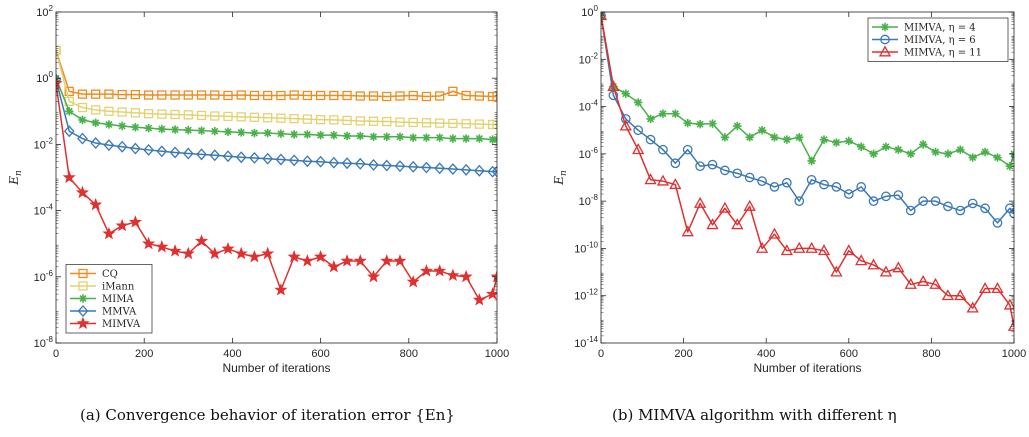 This screenshot has width=1029, height=437. Describe the element at coordinates (560, 178) in the screenshot. I see `y-axis-label: En` at that location.